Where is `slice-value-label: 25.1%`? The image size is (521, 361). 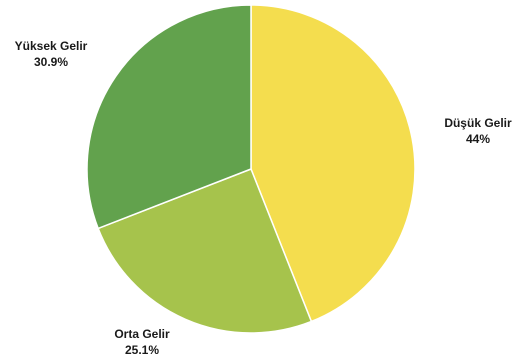 slice-value-label: 25.1% is located at coordinates (142, 350).